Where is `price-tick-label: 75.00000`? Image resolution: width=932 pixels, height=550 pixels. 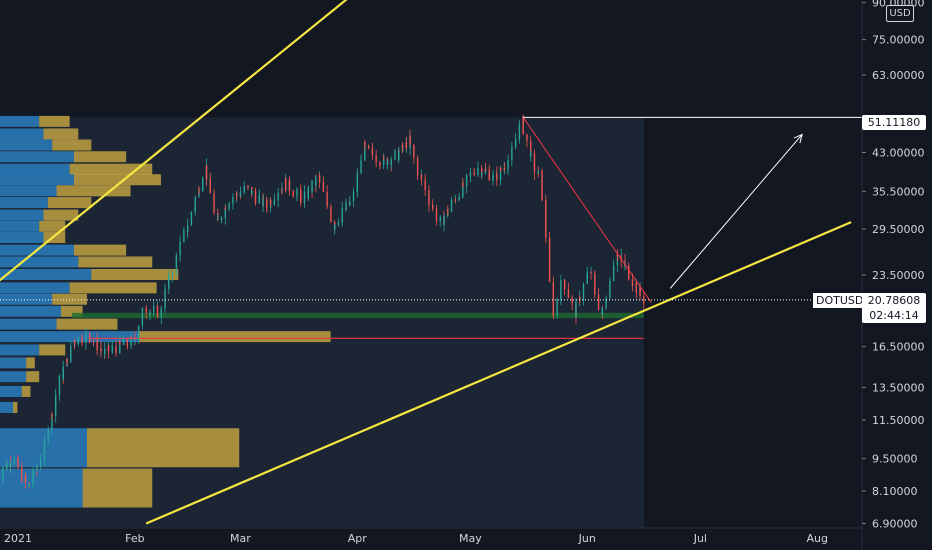 price-tick-label: 75.00000 is located at coordinates (898, 40).